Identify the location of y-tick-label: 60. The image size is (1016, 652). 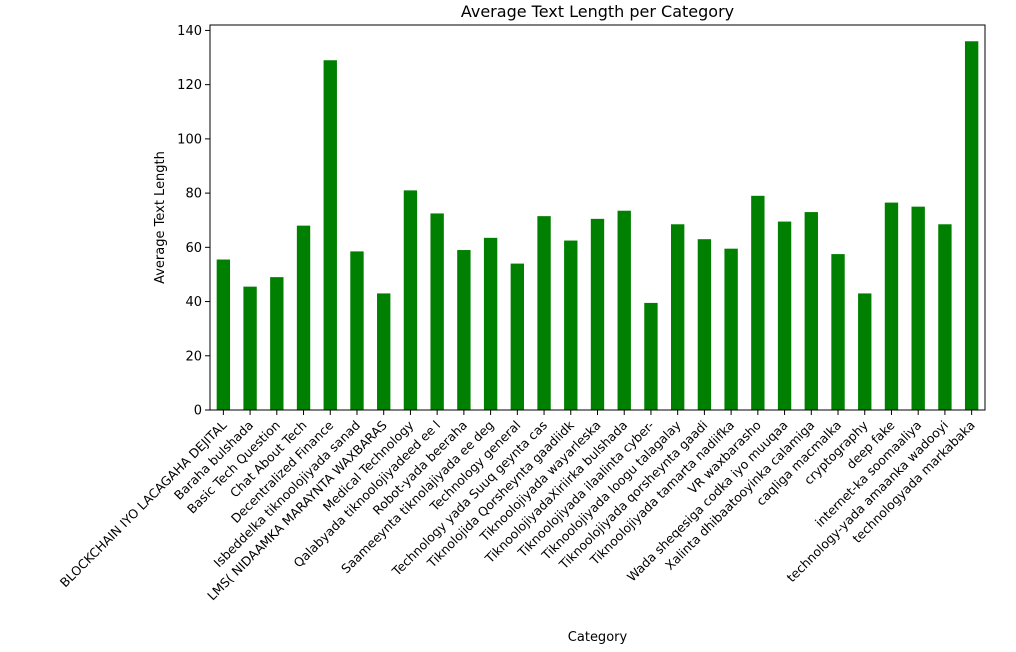
(193, 248).